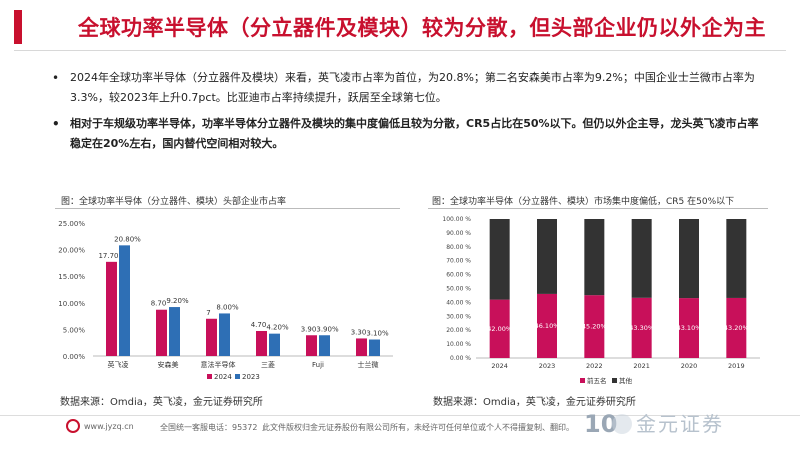  What do you see at coordinates (259, 325) in the screenshot?
I see `data-label: 4.70` at bounding box center [259, 325].